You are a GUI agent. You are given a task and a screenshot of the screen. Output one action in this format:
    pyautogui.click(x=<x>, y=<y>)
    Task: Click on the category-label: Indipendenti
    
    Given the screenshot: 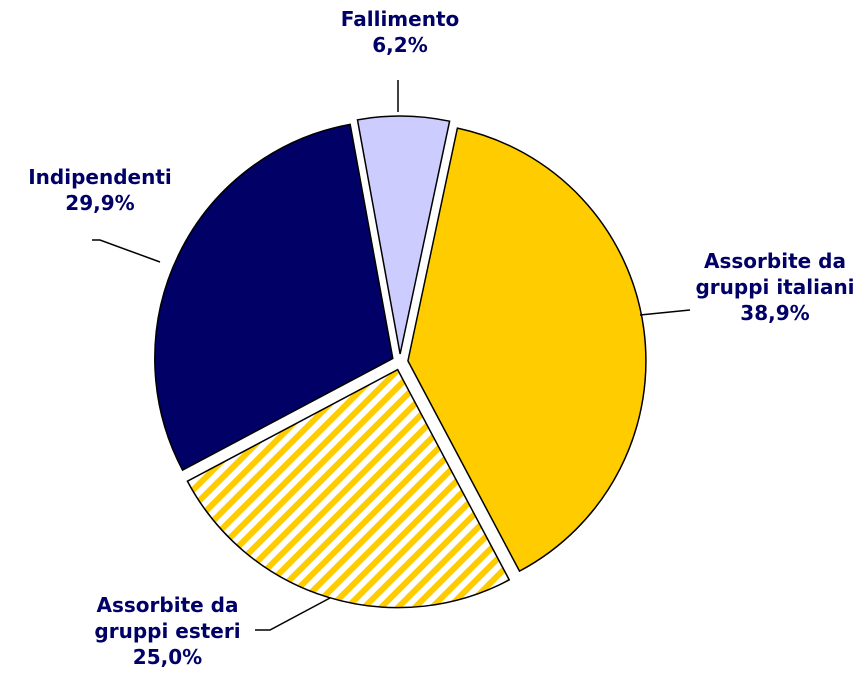 What is the action you would take?
    pyautogui.click(x=100, y=177)
    